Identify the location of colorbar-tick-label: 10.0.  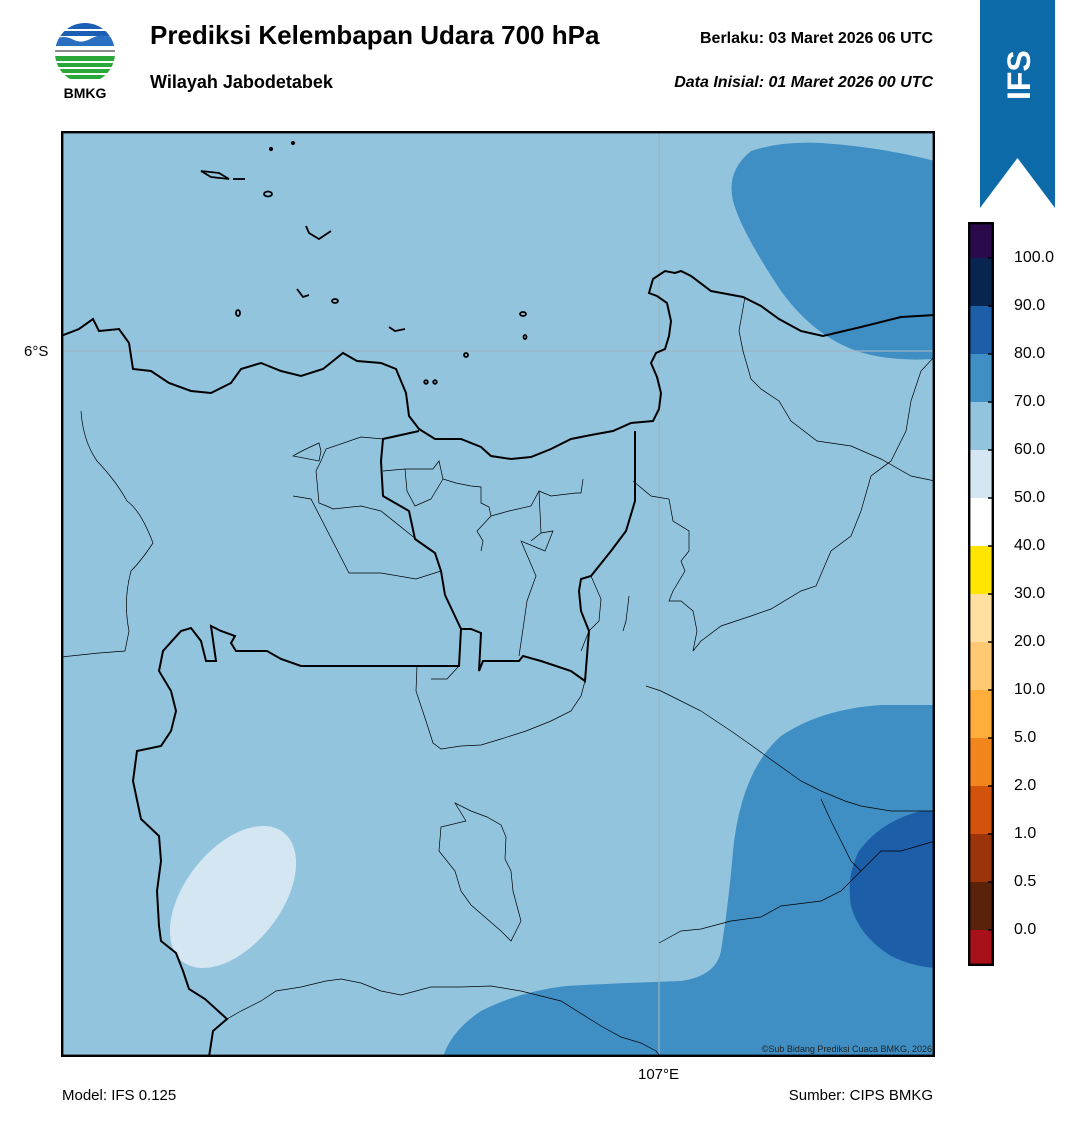
(1030, 689).